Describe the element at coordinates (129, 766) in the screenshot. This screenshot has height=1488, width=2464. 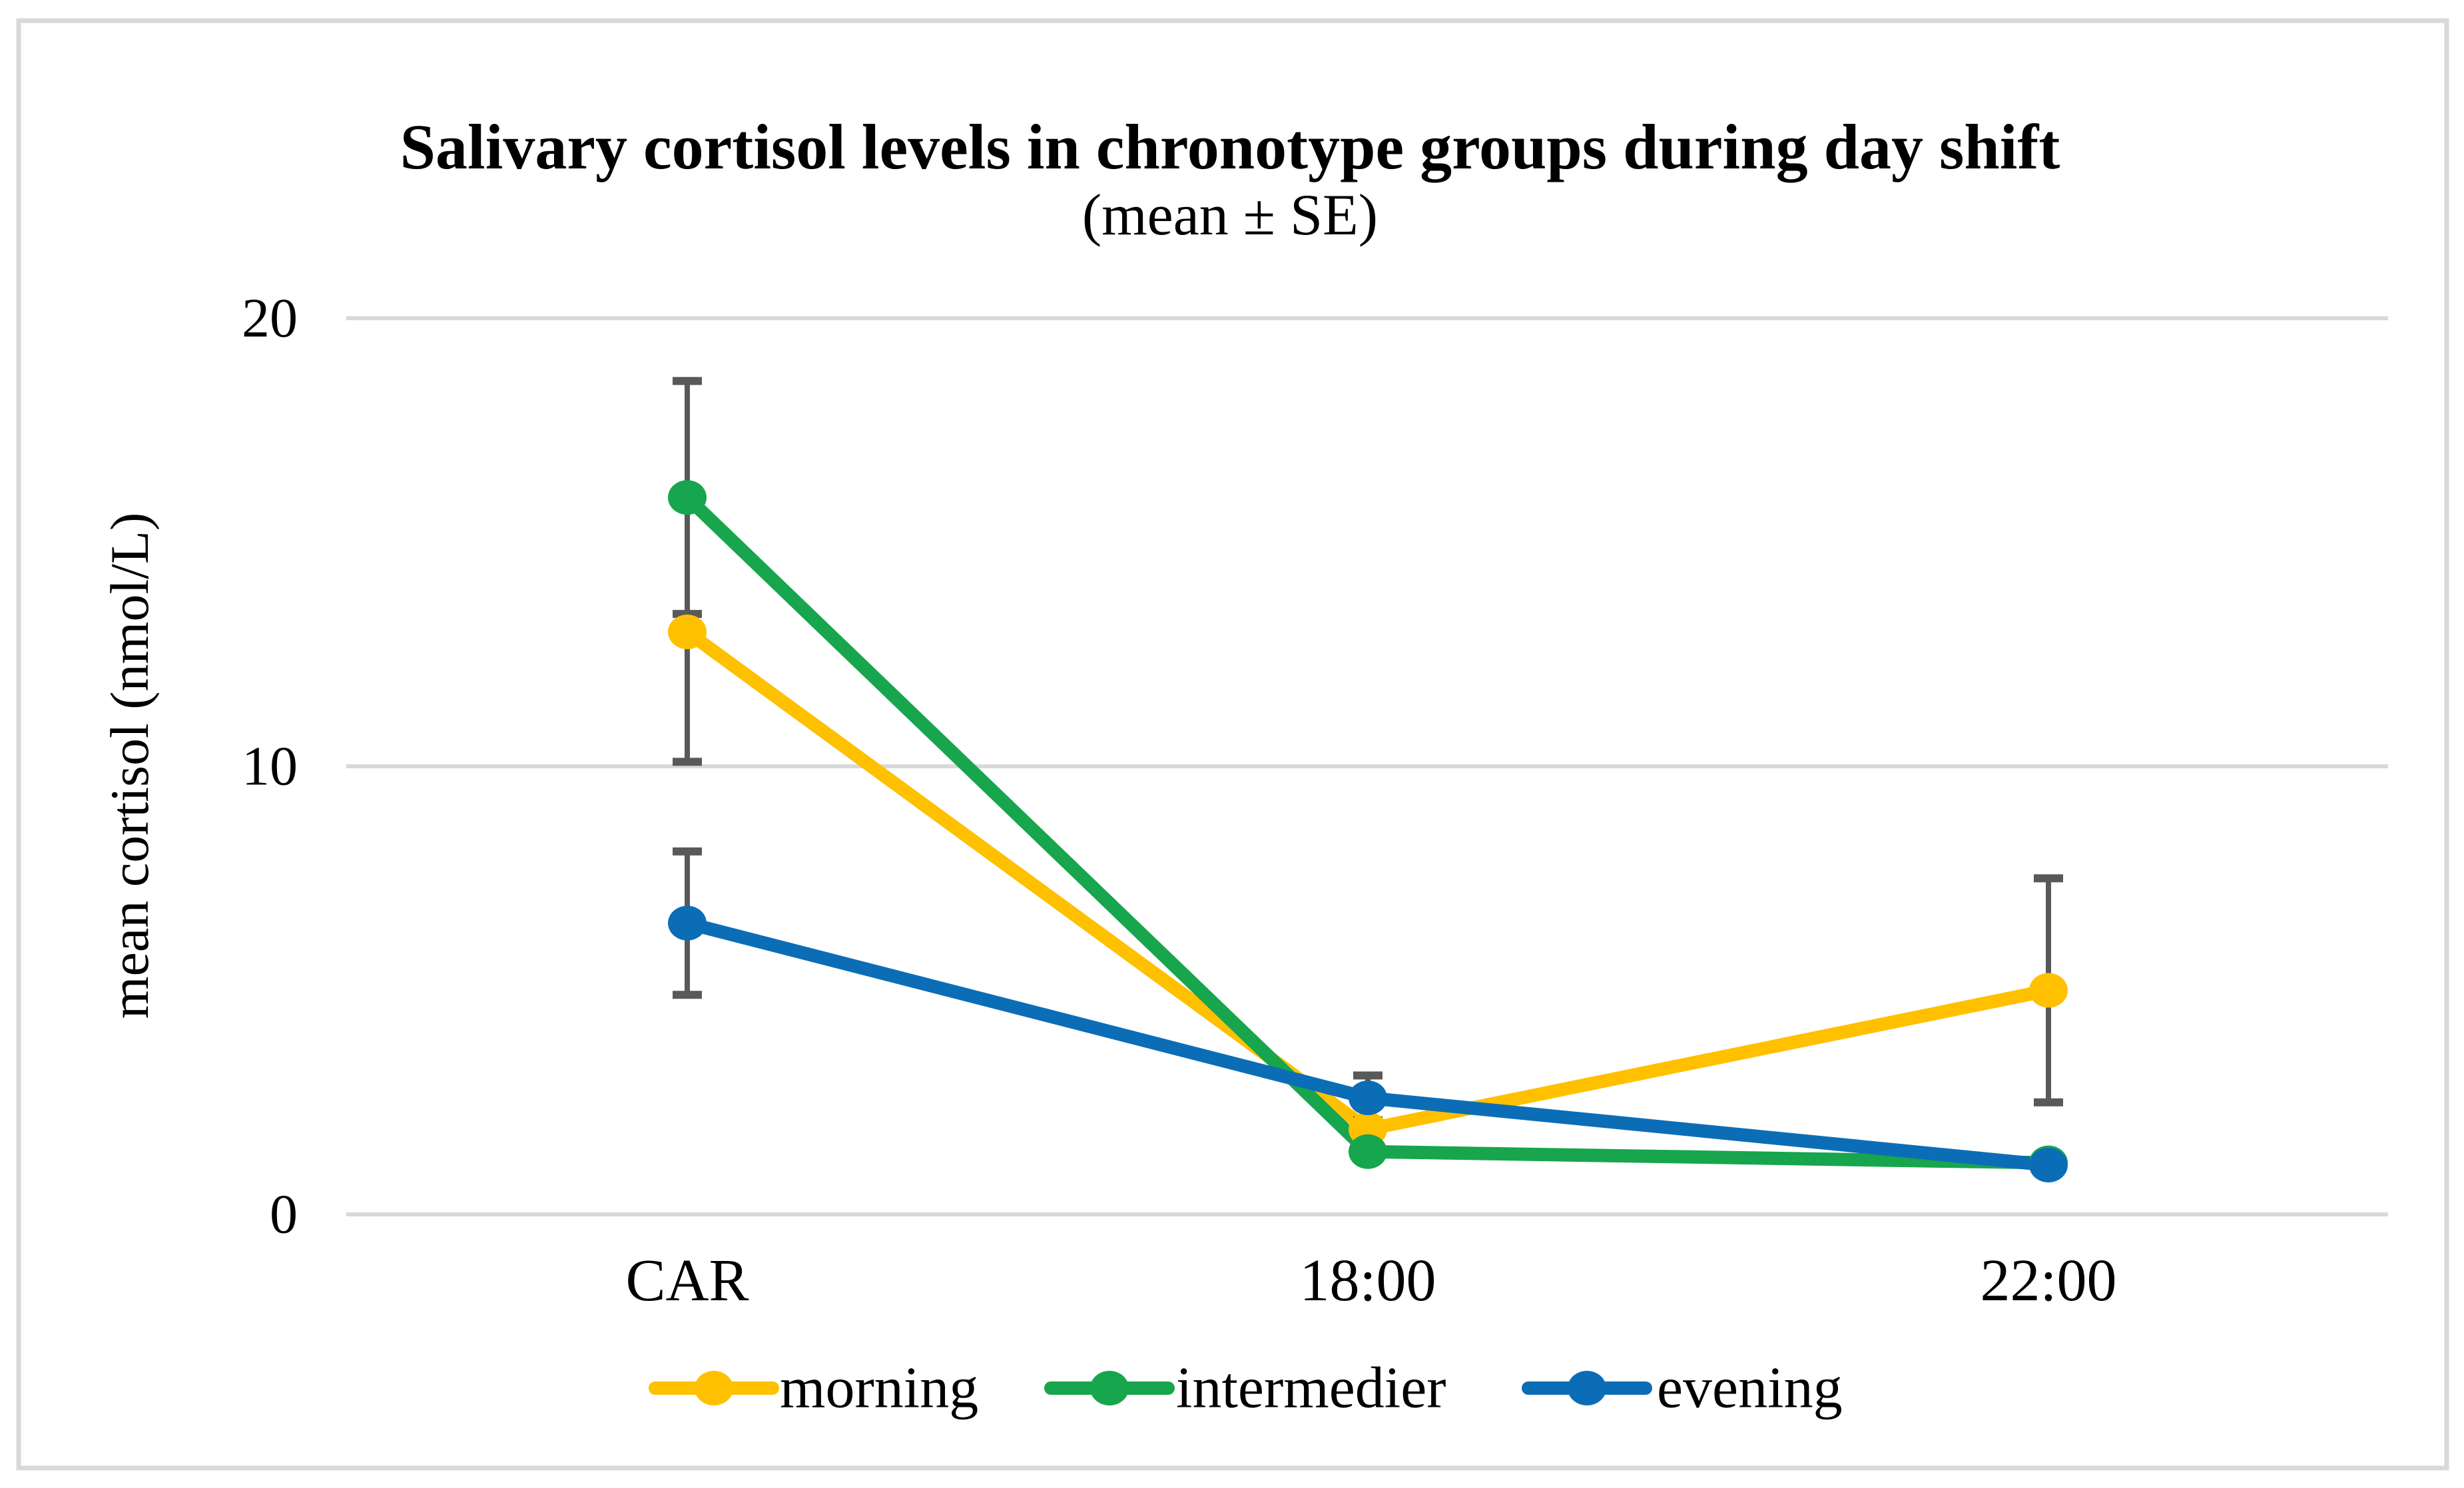
I see `y-axis-title: mean cortisol (nmol/L)` at that location.